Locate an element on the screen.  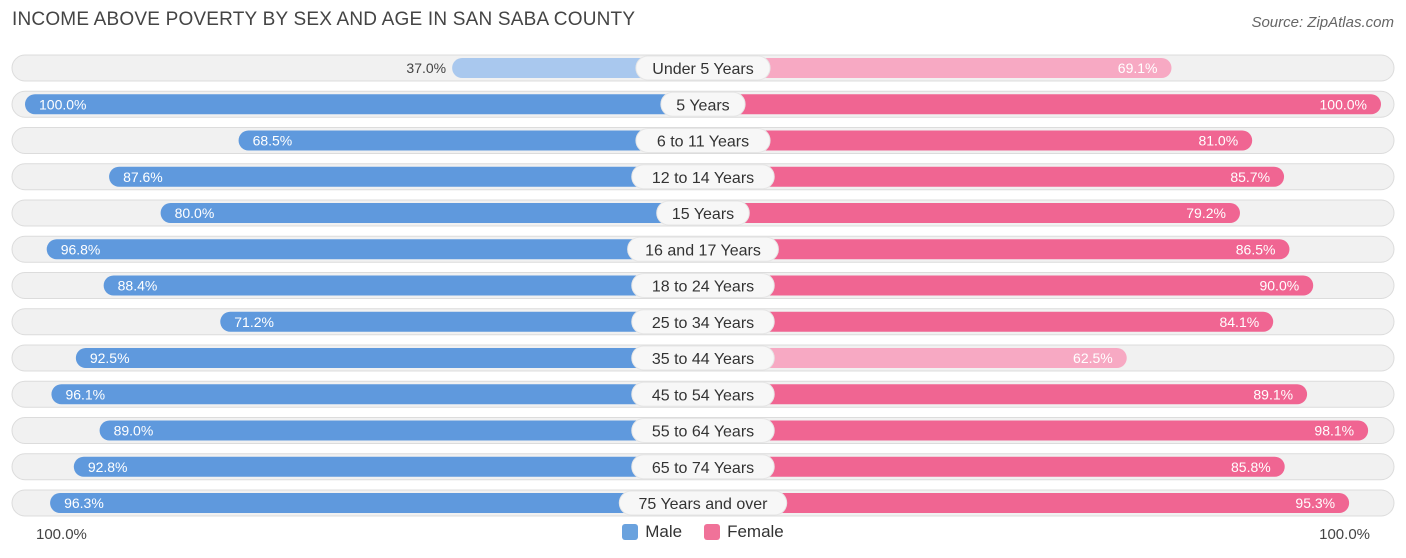
bar-row: 92.8% 85.8% 65 to 74 Years is located at coordinates (703, 467).